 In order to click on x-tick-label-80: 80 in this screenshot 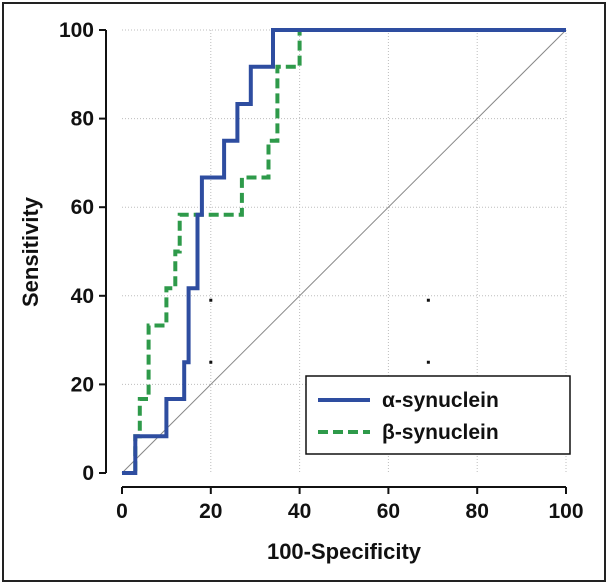, I will do `click(477, 511)`.